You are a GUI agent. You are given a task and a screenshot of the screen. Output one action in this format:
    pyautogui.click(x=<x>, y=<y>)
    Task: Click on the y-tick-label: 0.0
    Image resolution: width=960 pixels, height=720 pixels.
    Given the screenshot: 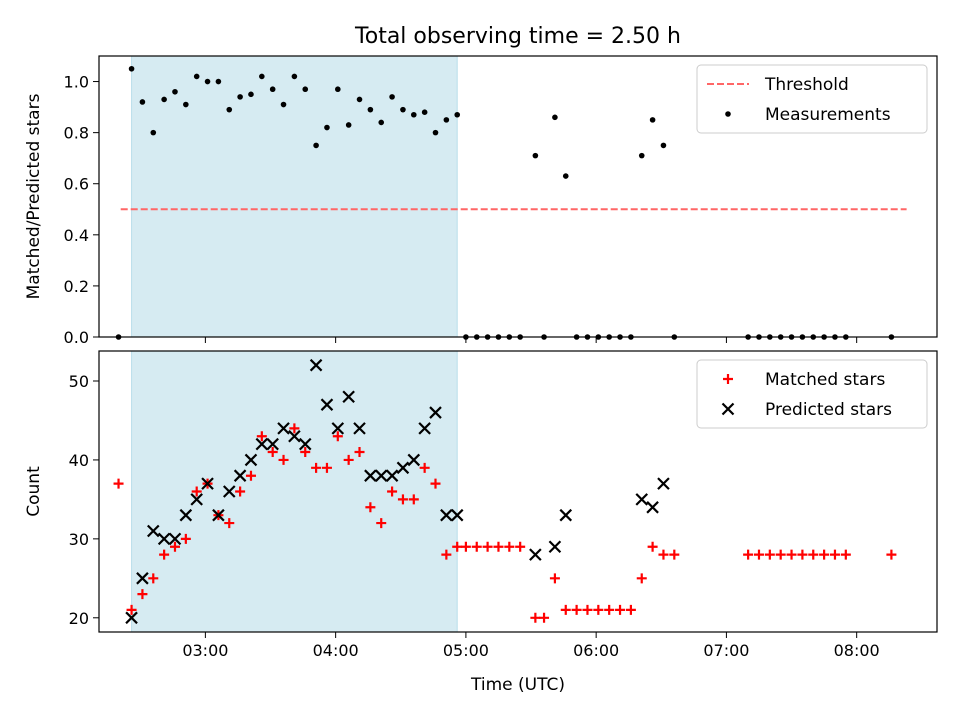 What is the action you would take?
    pyautogui.click(x=76, y=337)
    